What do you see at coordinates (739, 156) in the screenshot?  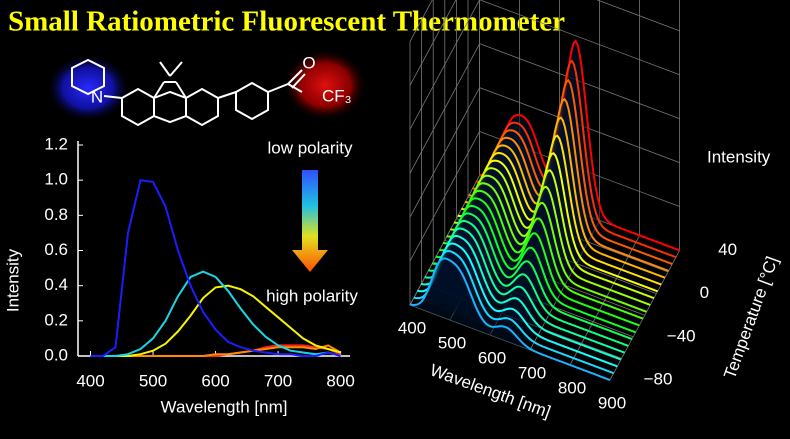 I see `z-axis-label: Intensity` at bounding box center [739, 156].